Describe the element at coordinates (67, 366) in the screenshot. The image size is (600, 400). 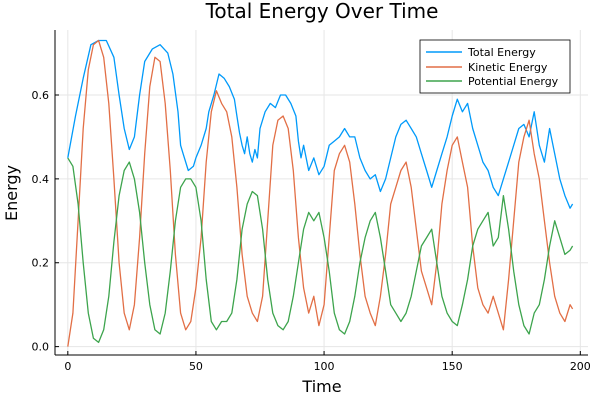
I see `x-tick-label-0: 0` at that location.